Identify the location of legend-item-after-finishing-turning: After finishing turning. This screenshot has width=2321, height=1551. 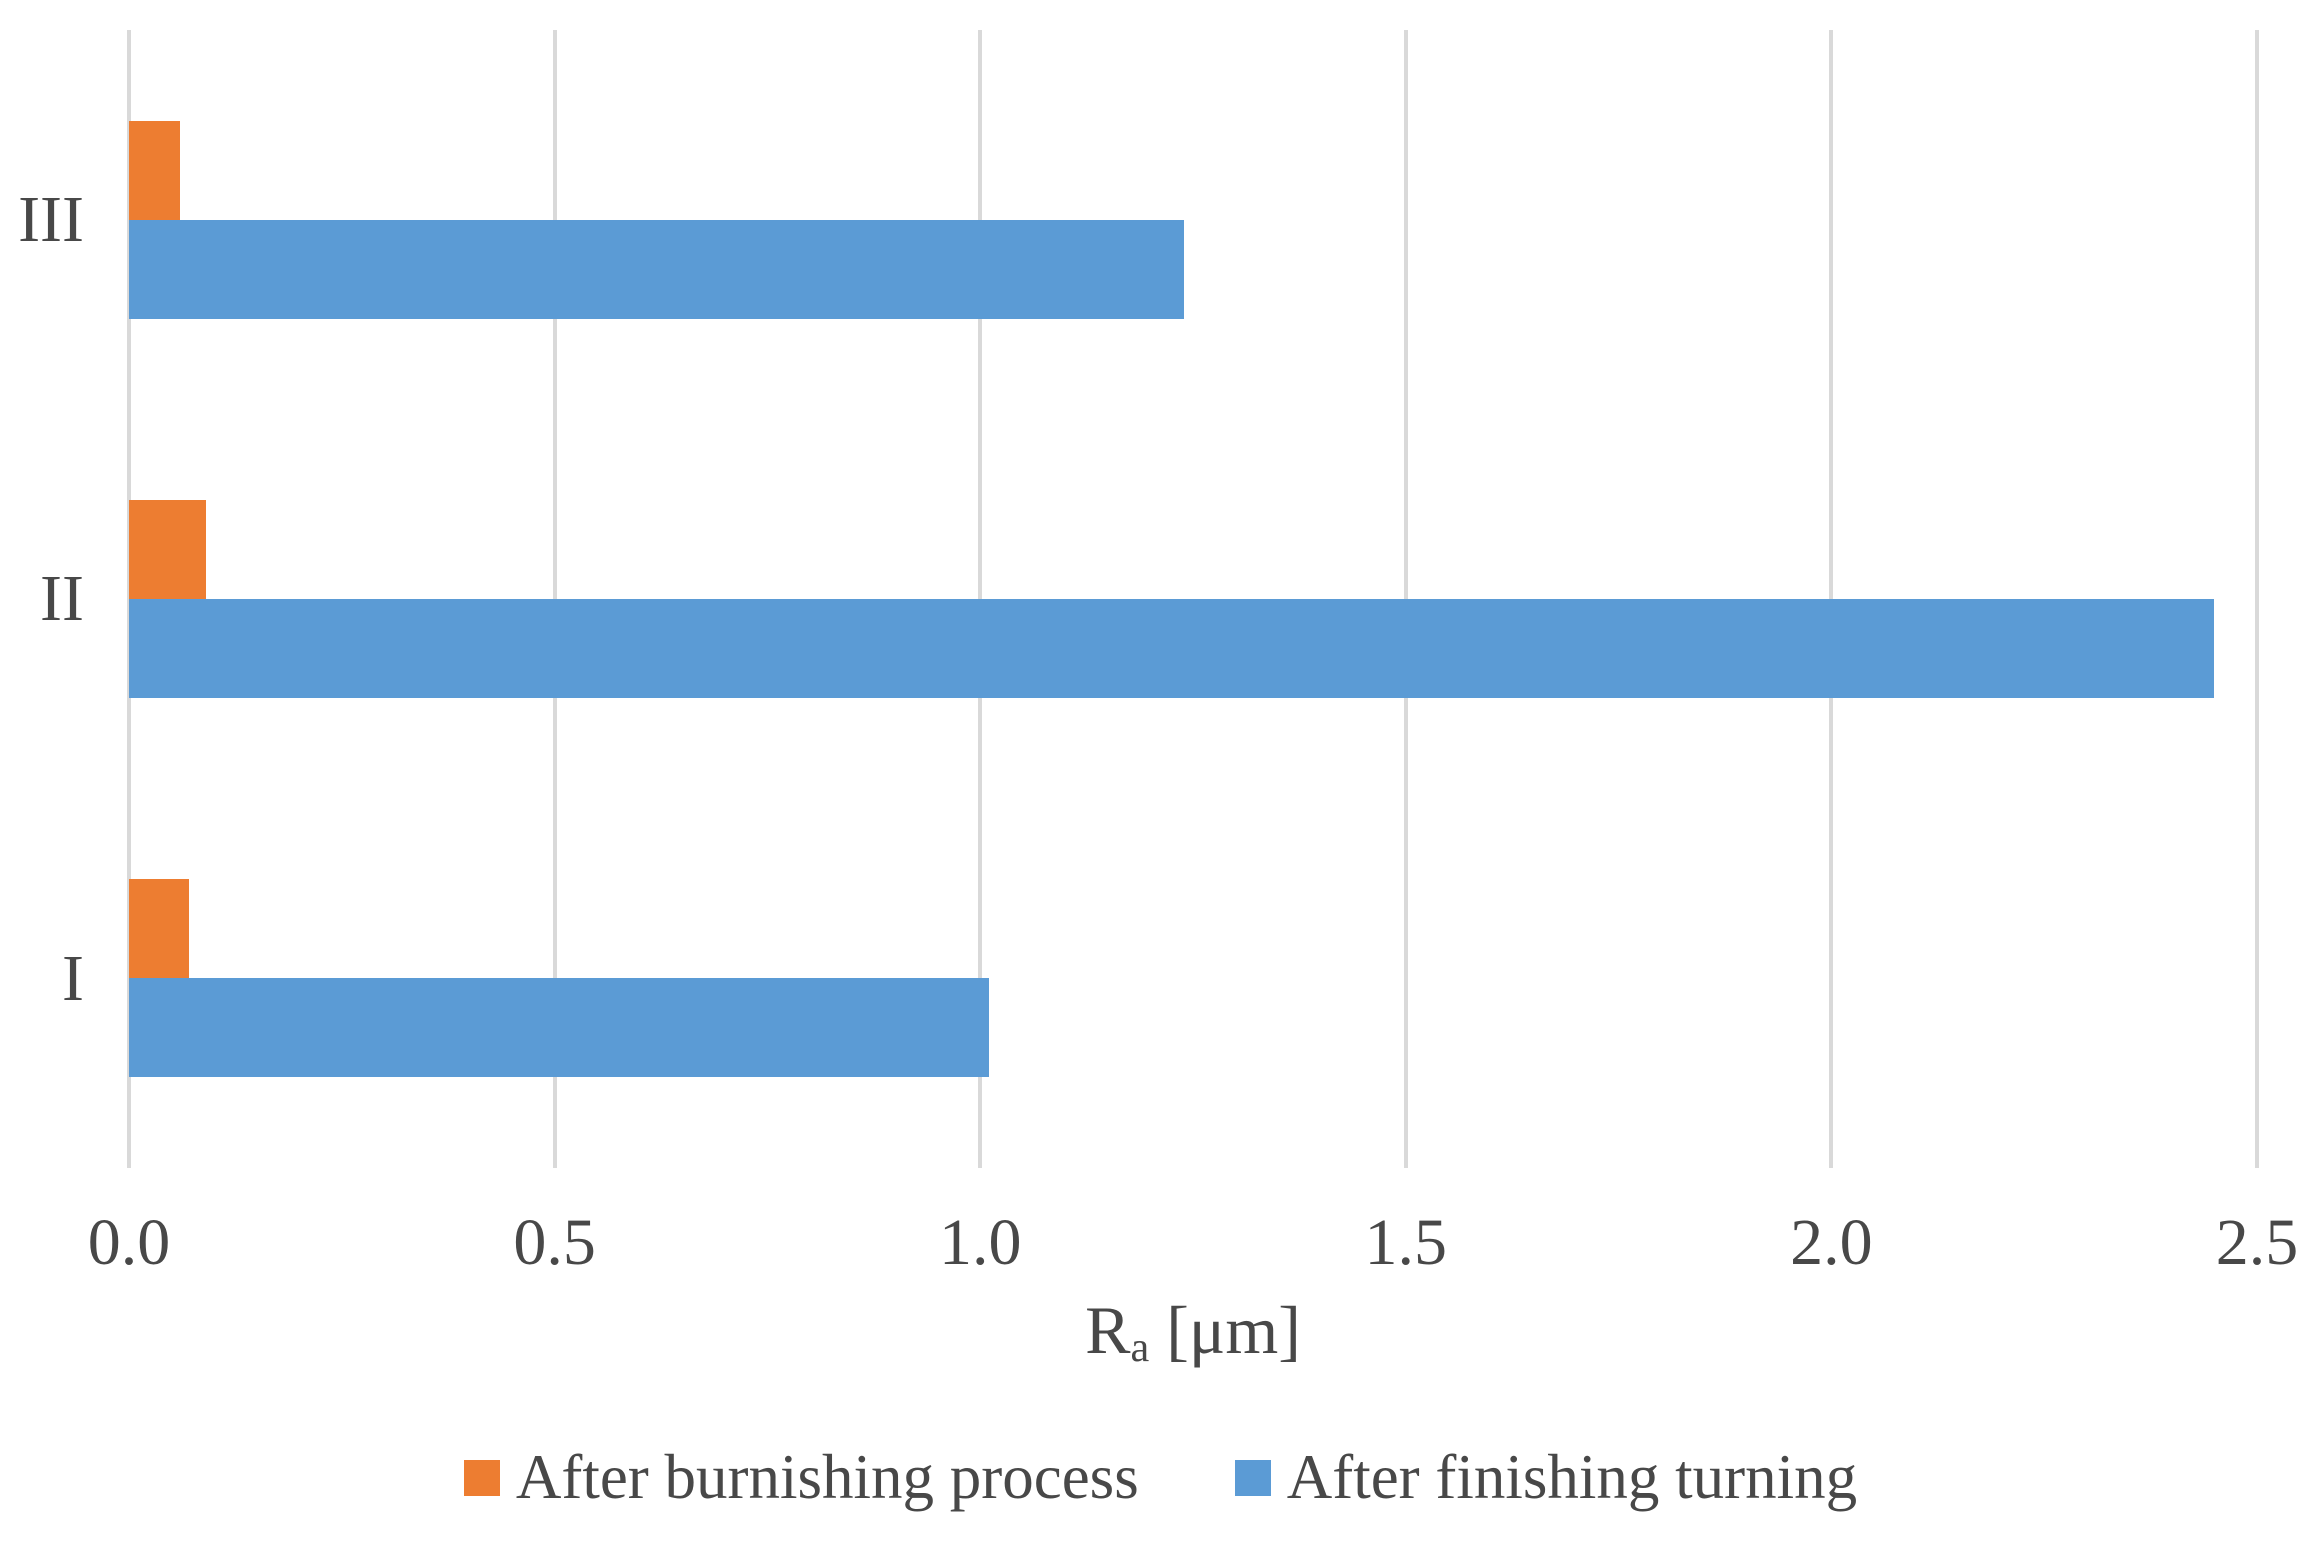
(1546, 1477).